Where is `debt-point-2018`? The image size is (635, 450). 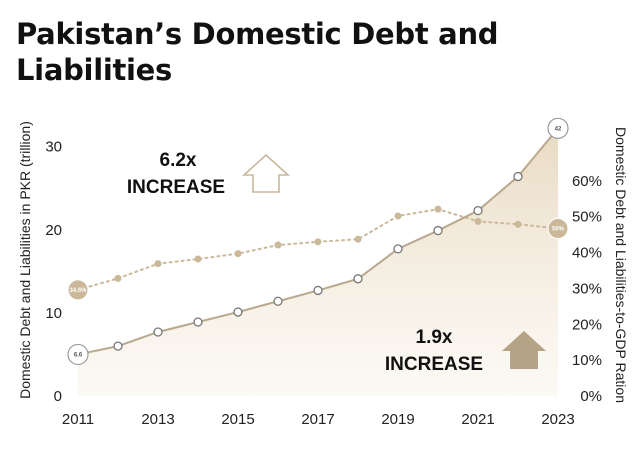
debt-point-2018 is located at coordinates (358, 279).